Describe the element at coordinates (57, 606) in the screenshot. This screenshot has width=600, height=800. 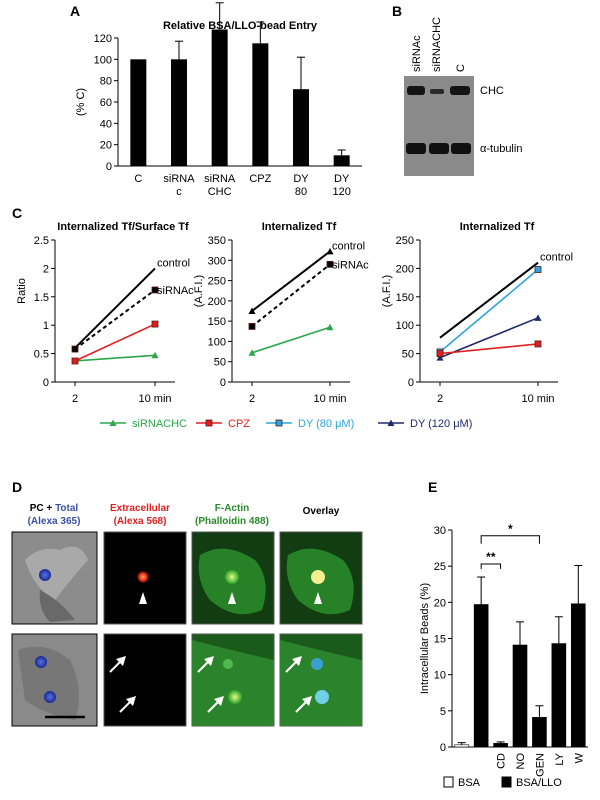
I see `cell-shadow` at that location.